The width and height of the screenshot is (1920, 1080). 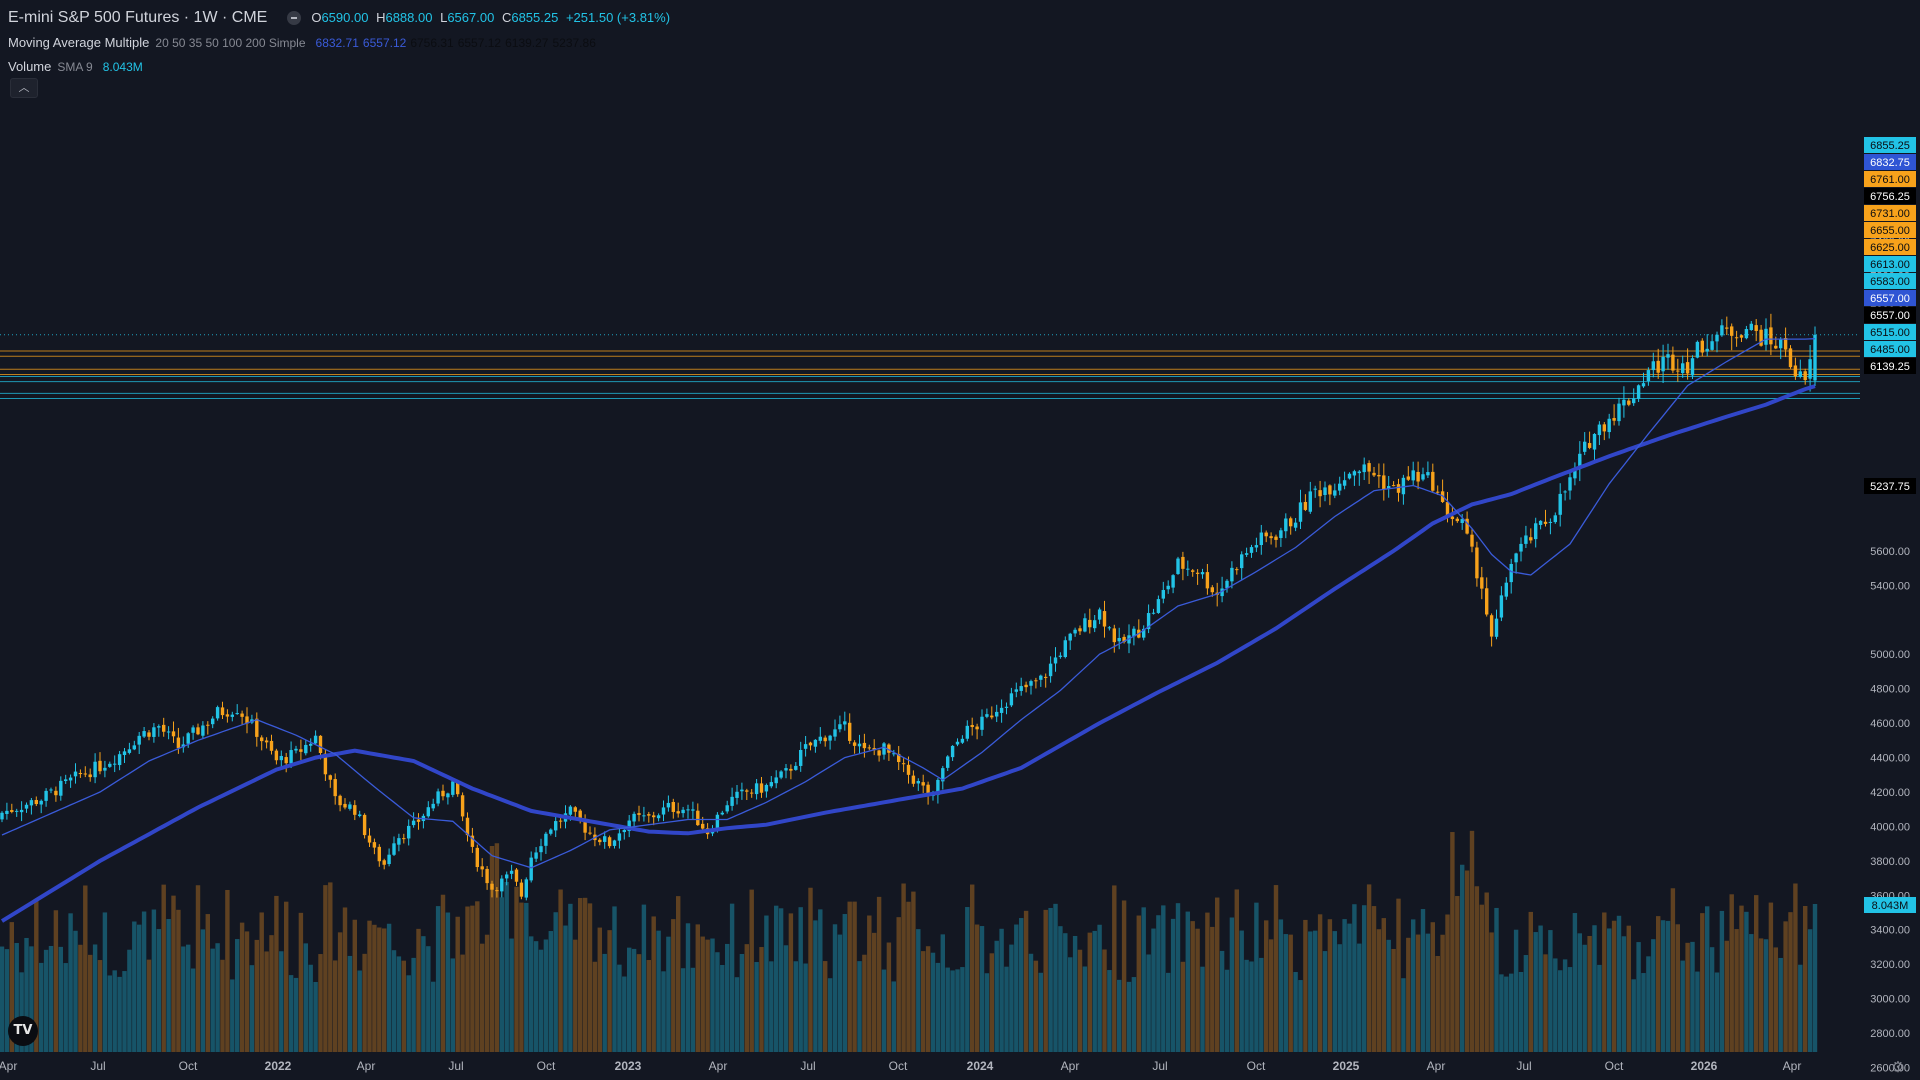 What do you see at coordinates (341, 67) in the screenshot?
I see `volume-indicator-row: Volume SMA 9 8.043M` at bounding box center [341, 67].